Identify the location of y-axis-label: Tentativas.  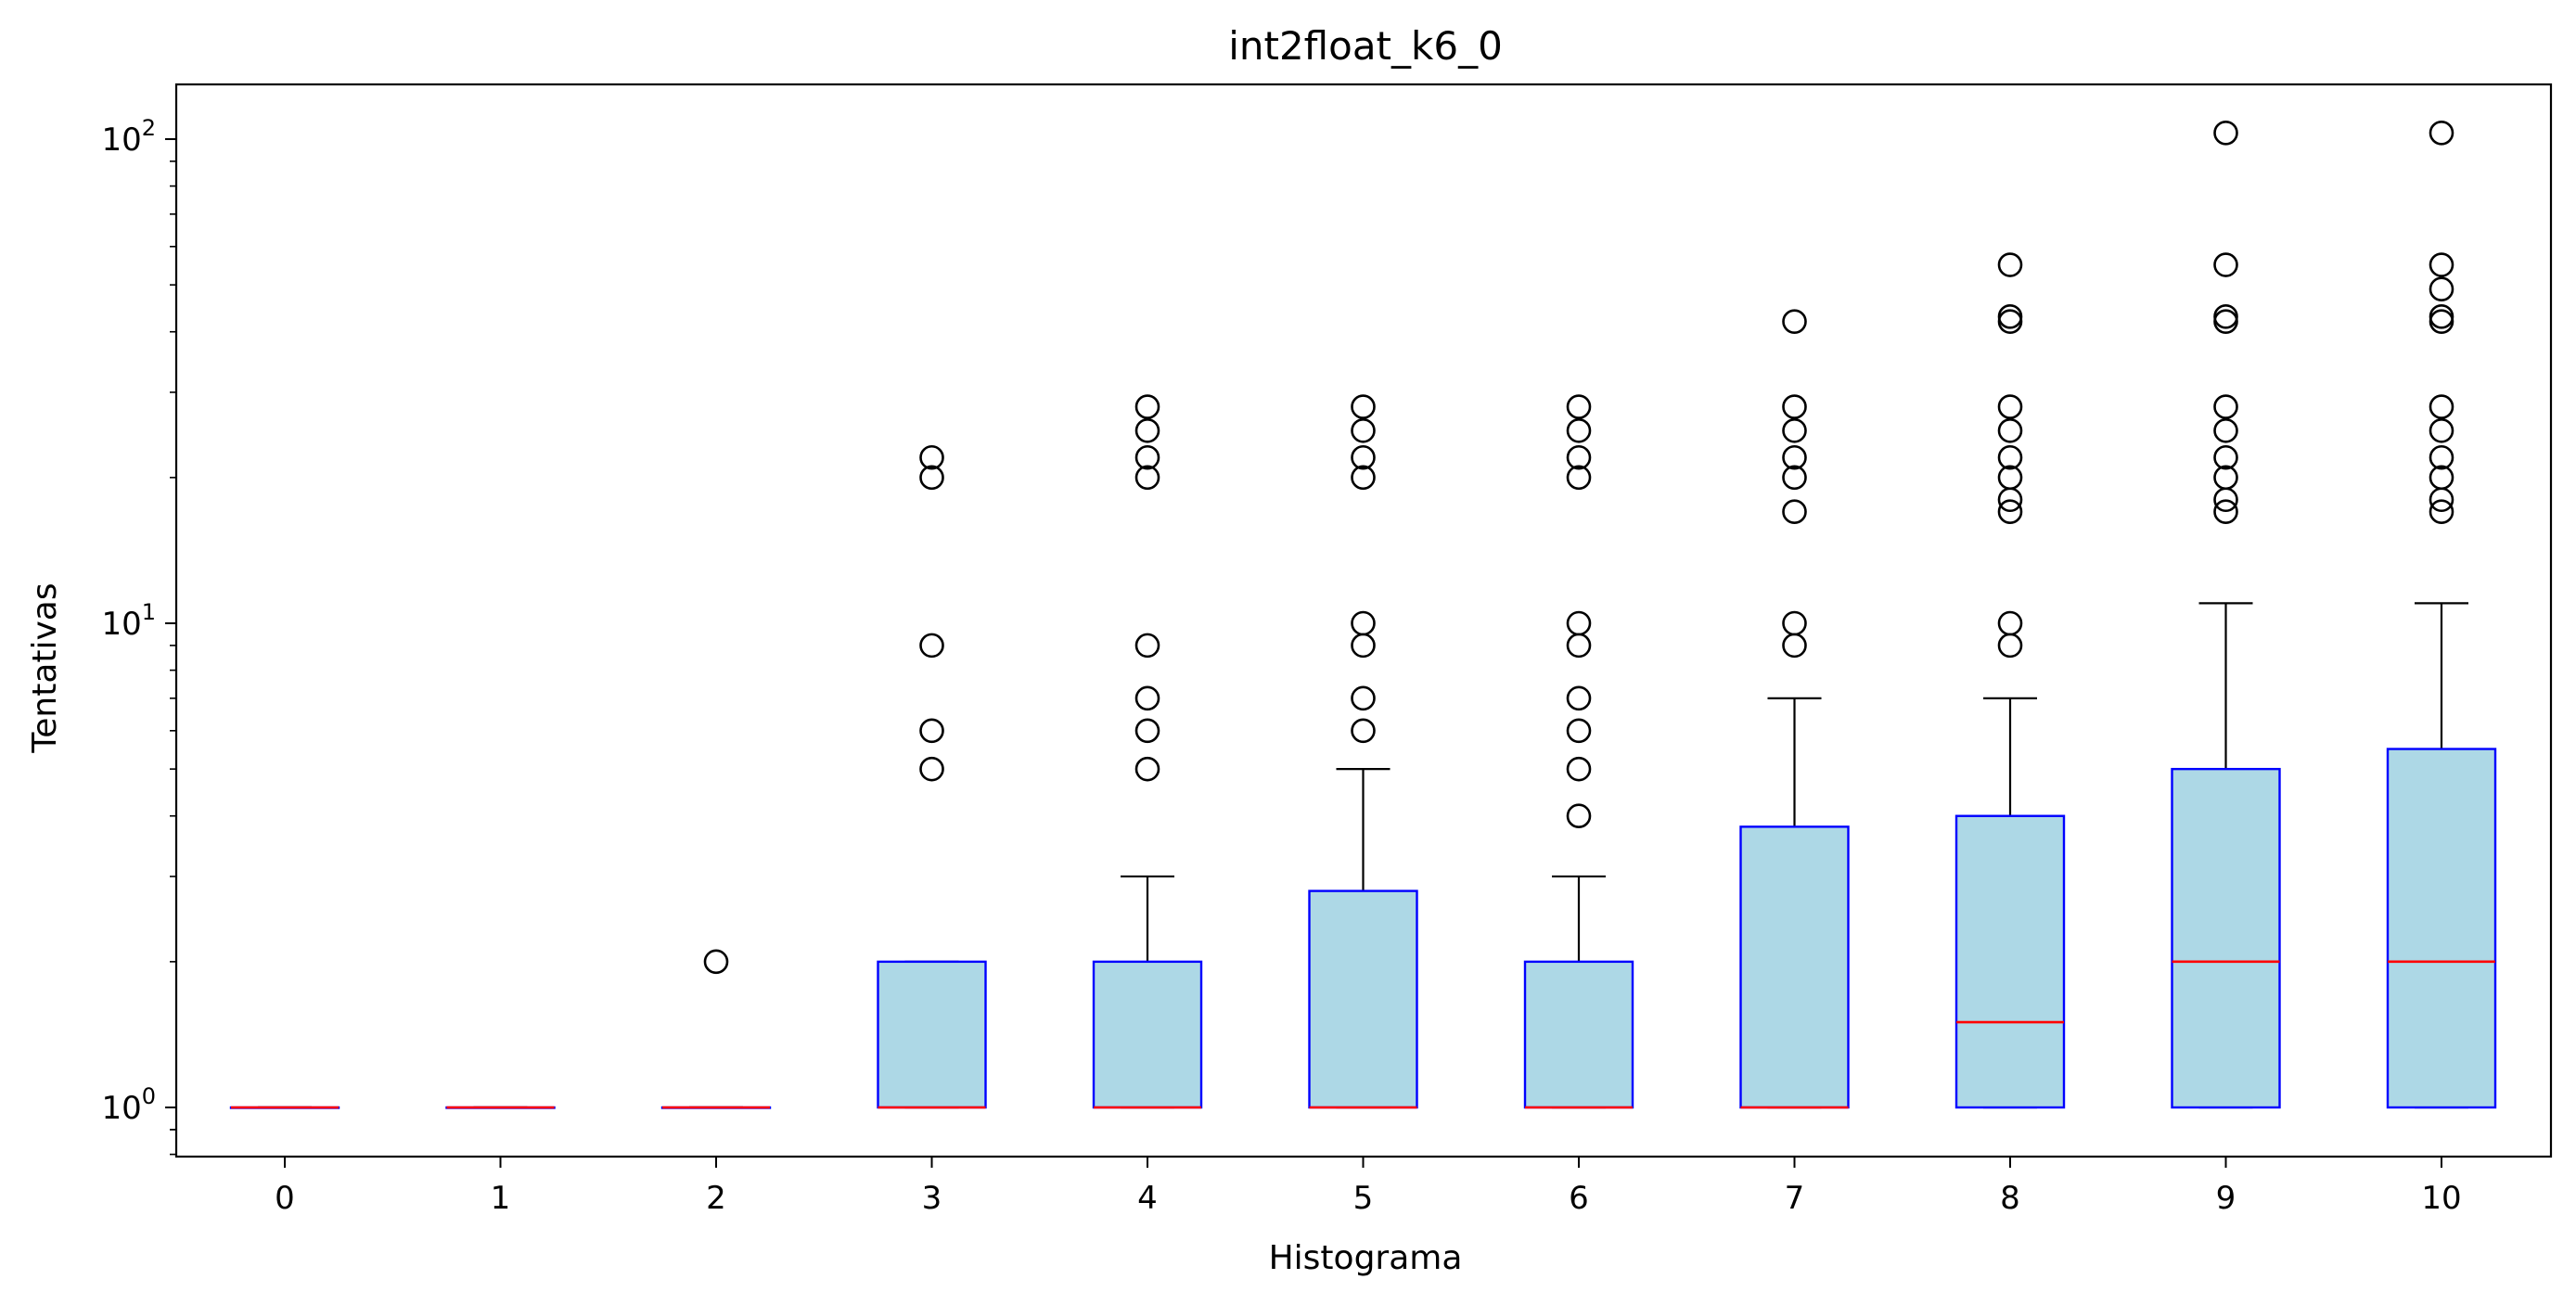
(45, 667).